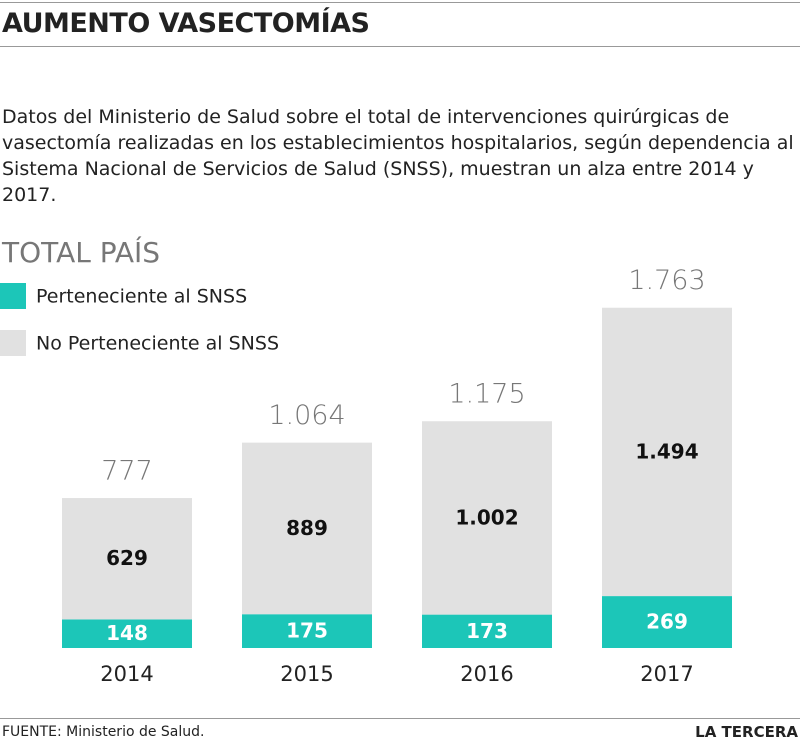  I want to click on data-label: 629, so click(127, 558).